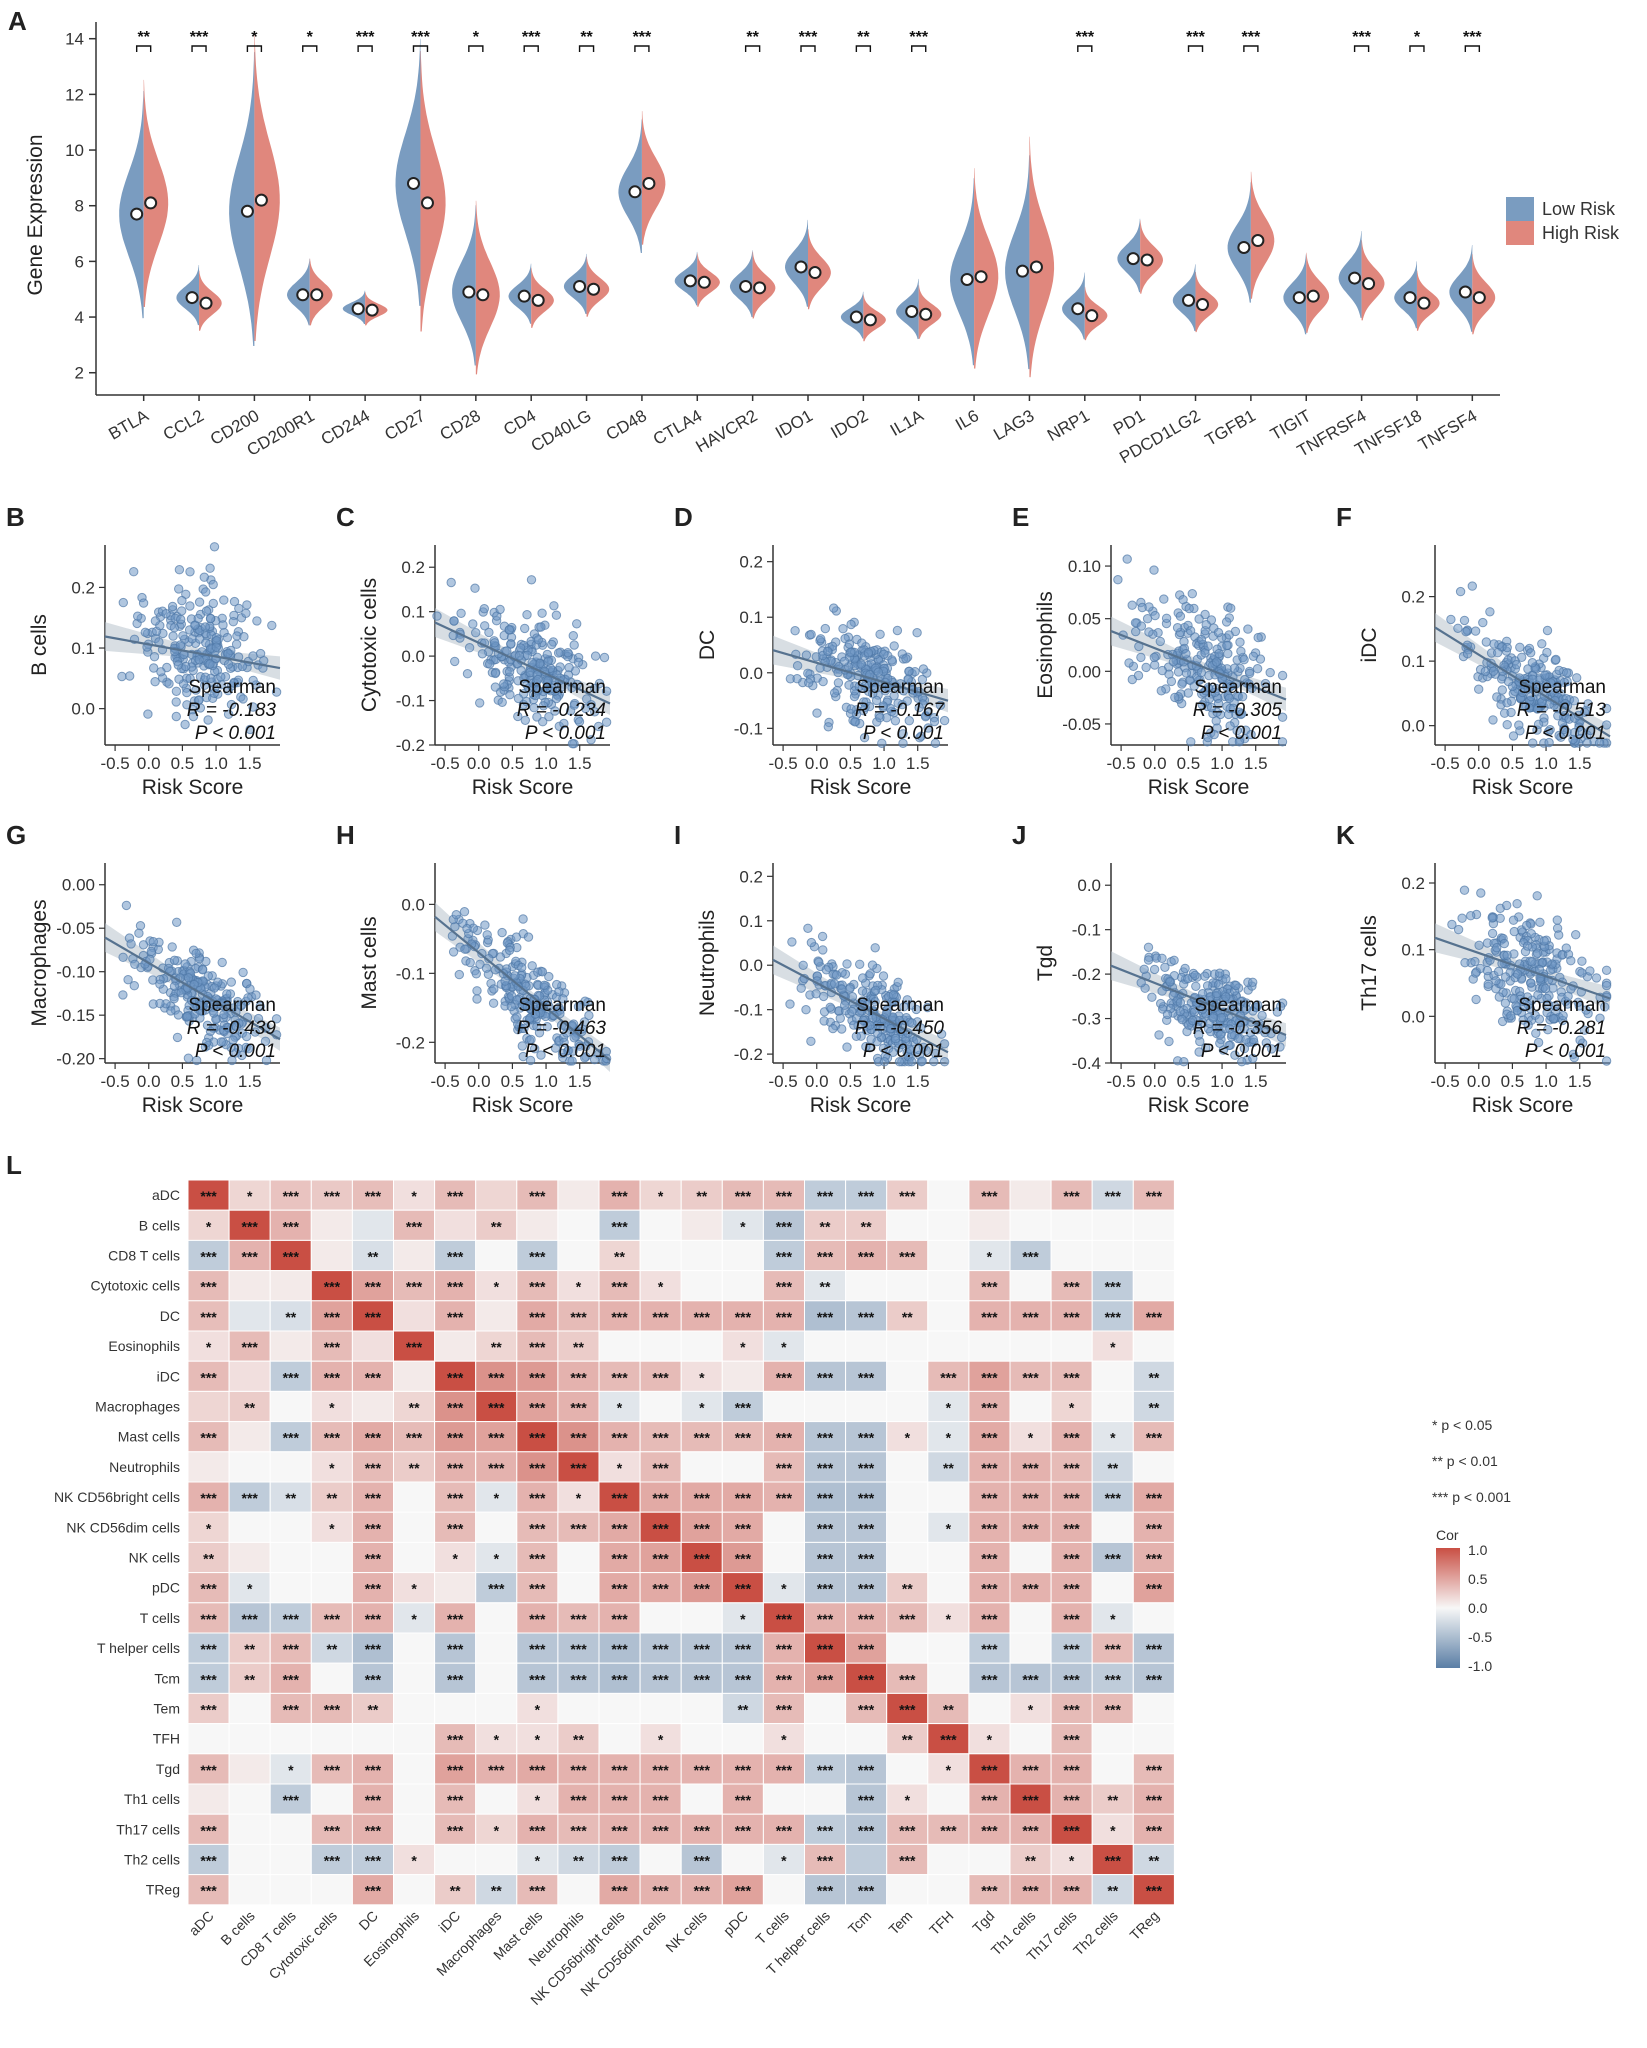  Describe the element at coordinates (35, 214) in the screenshot. I see `panel-a-ylabel: Gene Expression` at that location.